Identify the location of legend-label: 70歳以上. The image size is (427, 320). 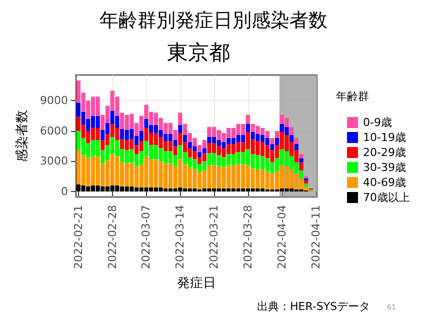
(386, 197).